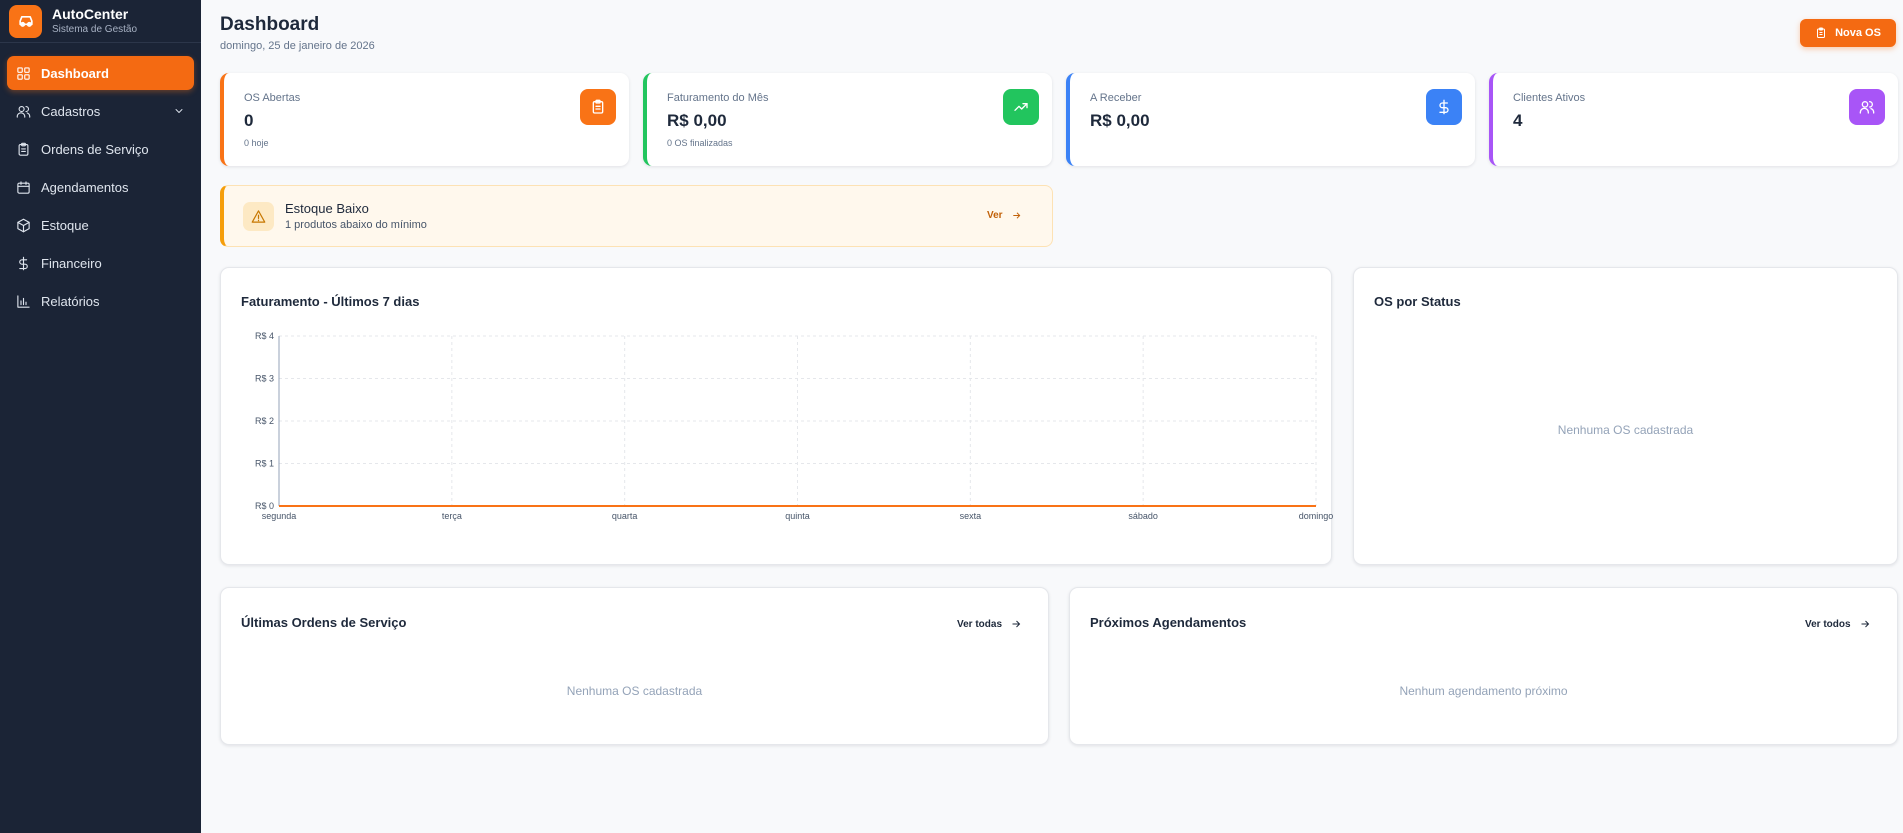 The height and width of the screenshot is (833, 1903). What do you see at coordinates (327, 208) in the screenshot?
I see `alert-title: Estoque Baixo` at bounding box center [327, 208].